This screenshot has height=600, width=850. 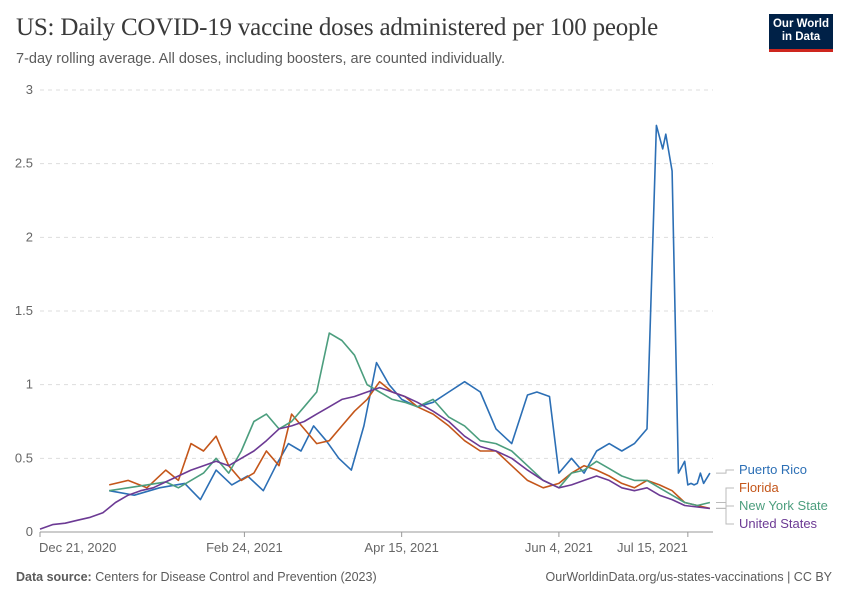 What do you see at coordinates (652, 547) in the screenshot?
I see `x-tick-label: Jul 15, 2021` at bounding box center [652, 547].